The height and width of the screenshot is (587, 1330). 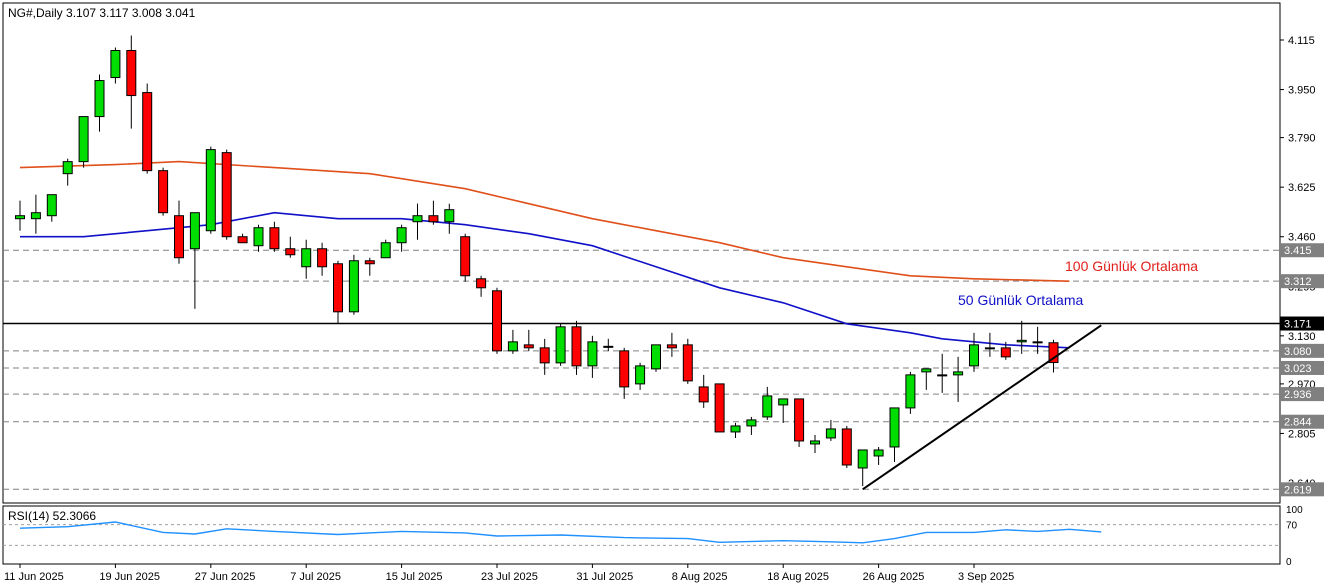 I want to click on rsi-indicator: 100 70 0, so click(x=653, y=536).